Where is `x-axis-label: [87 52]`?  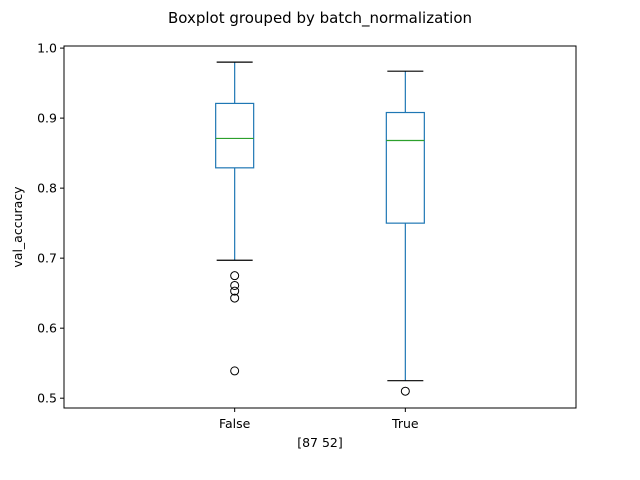 x-axis-label: [87 52] is located at coordinates (320, 442).